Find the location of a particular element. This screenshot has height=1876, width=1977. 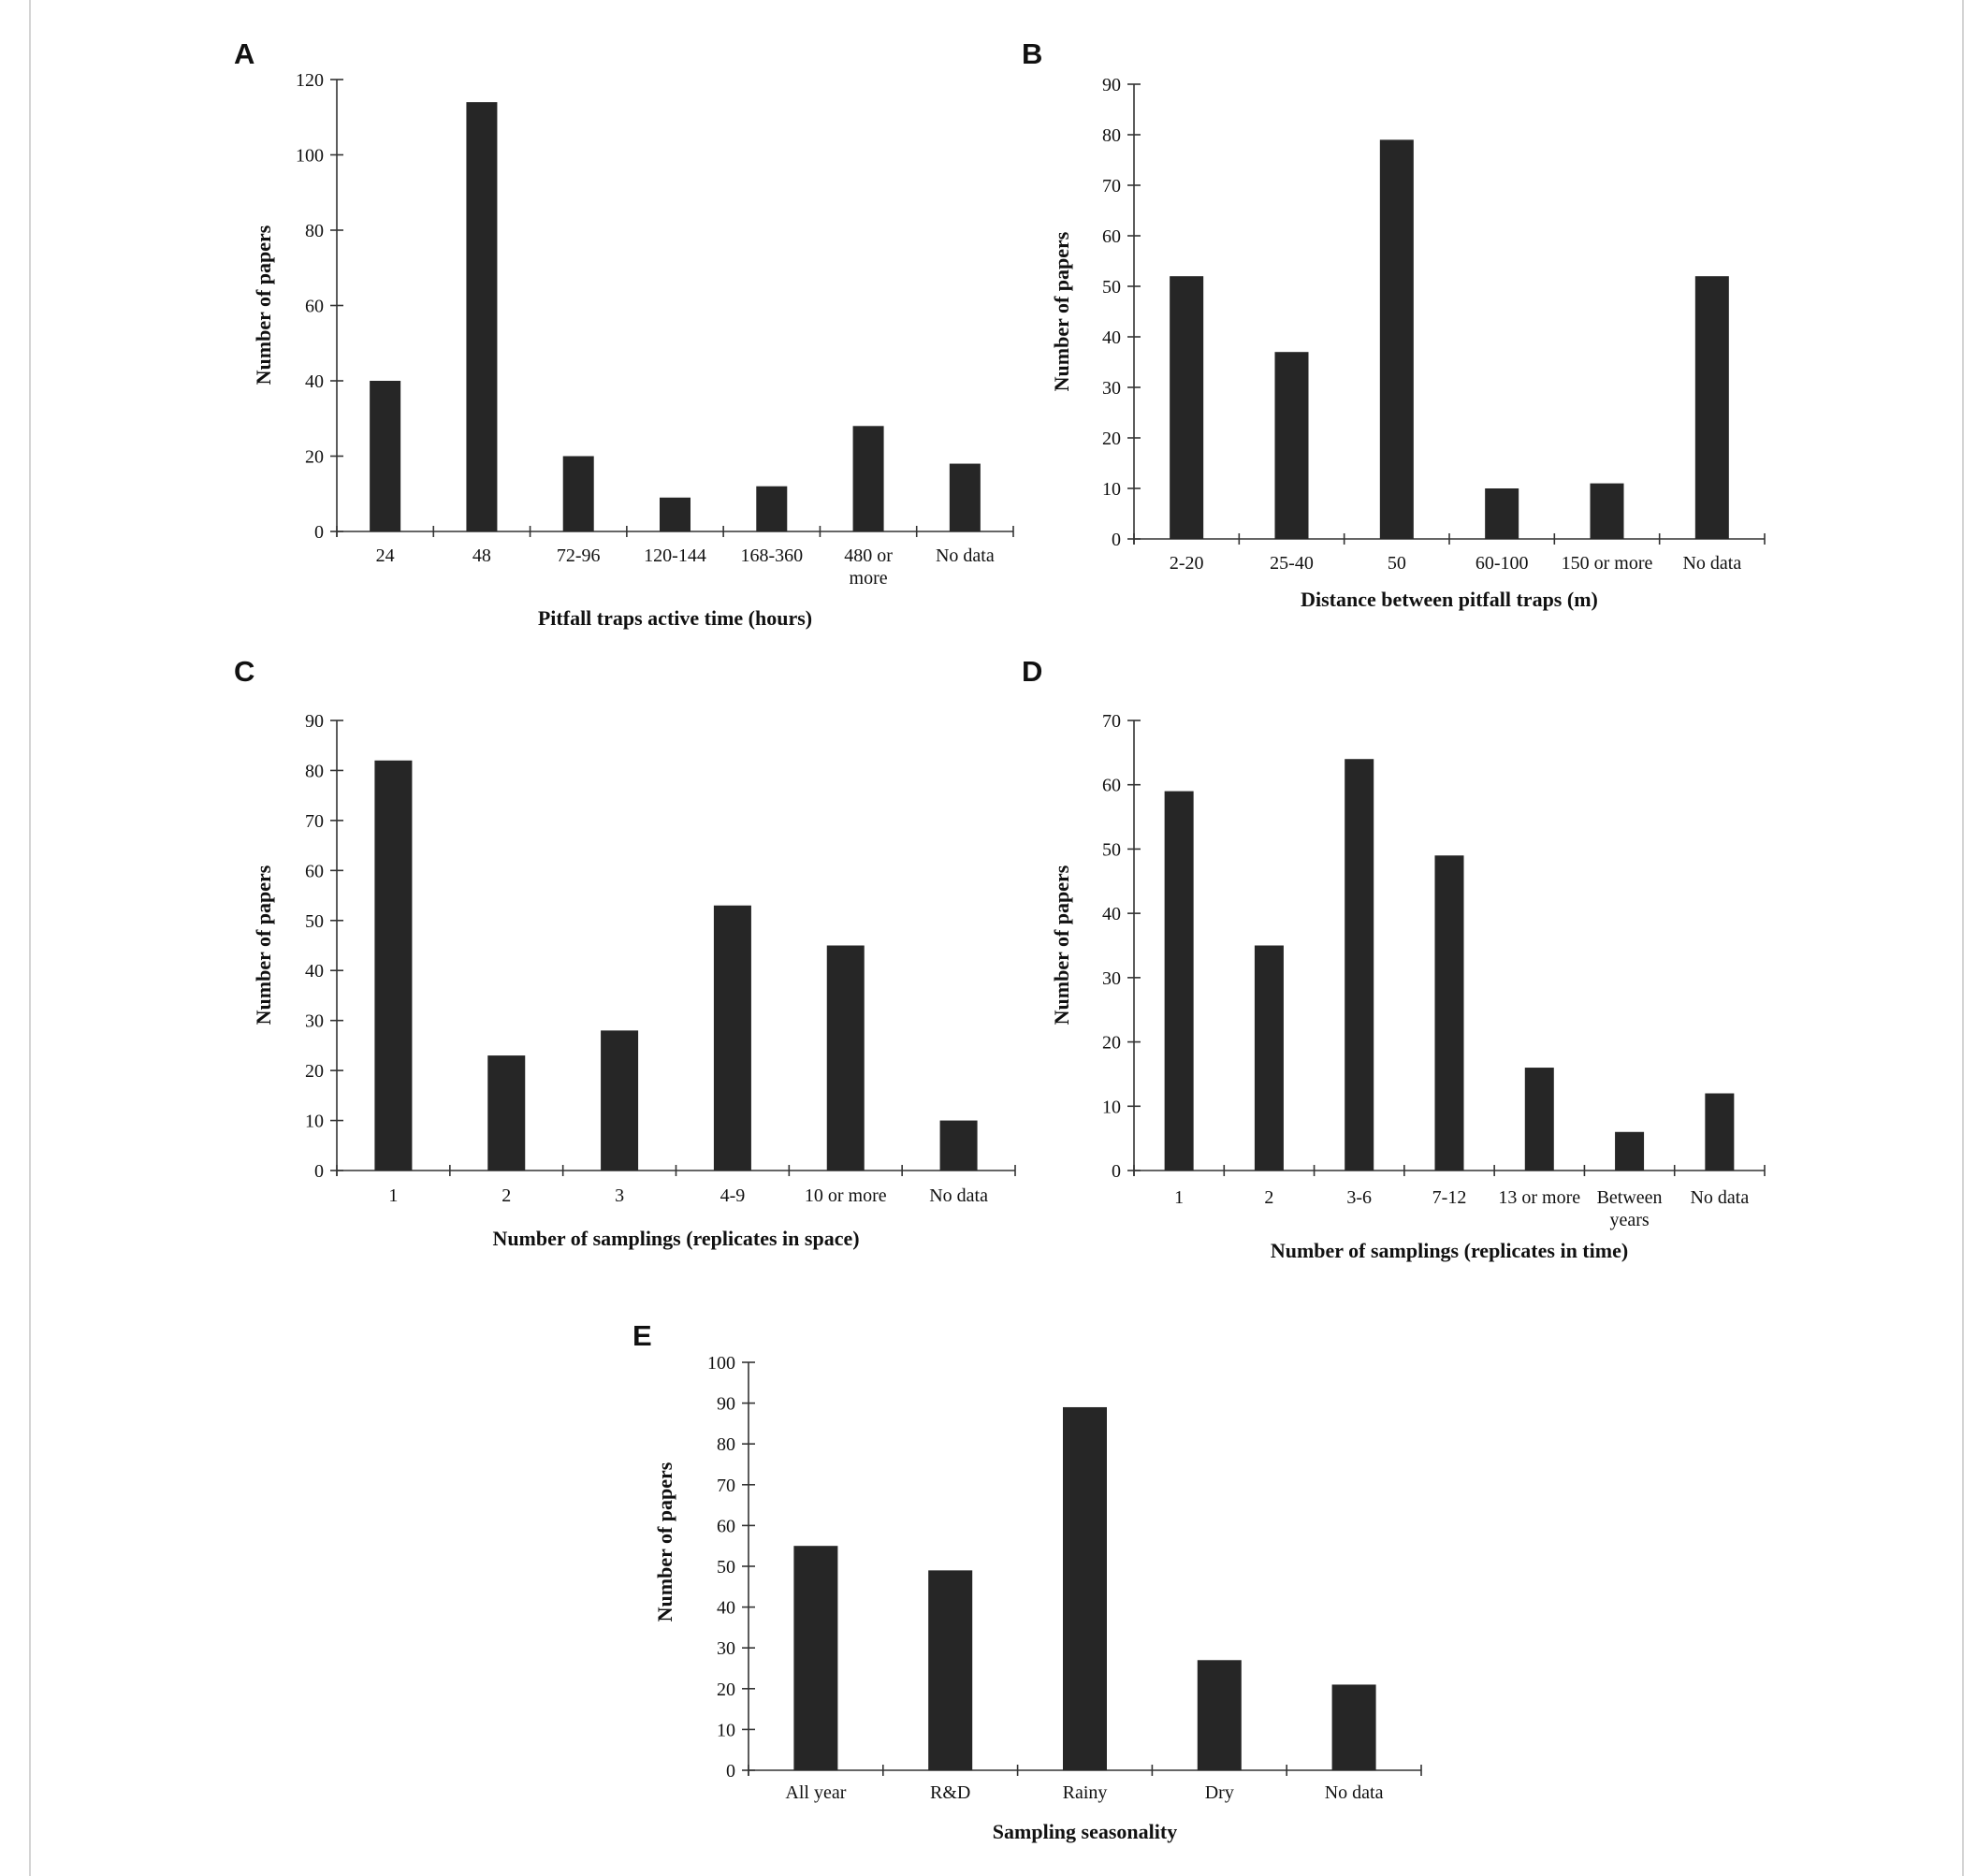

x-tick-label: 2 is located at coordinates (506, 1195).